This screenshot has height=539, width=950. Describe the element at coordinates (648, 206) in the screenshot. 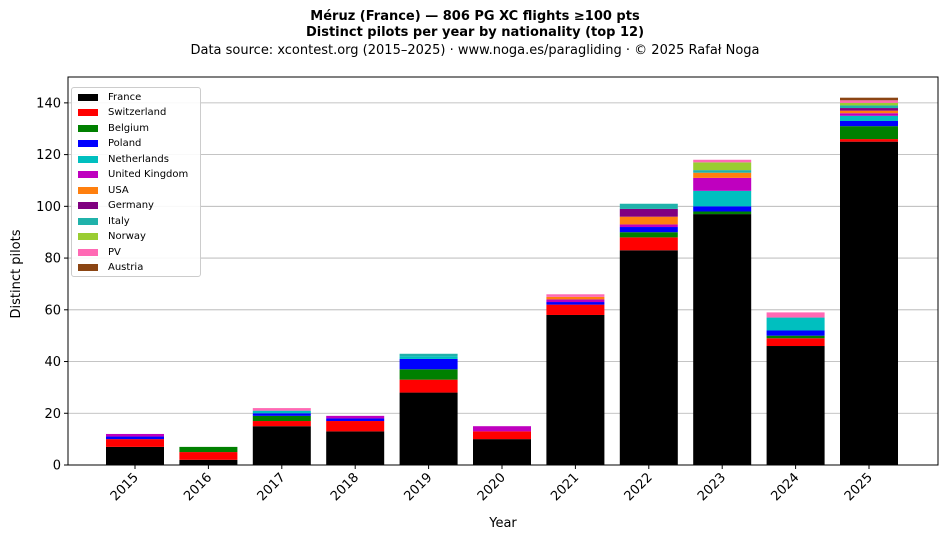

I see `bar-segment-italy-2022` at that location.